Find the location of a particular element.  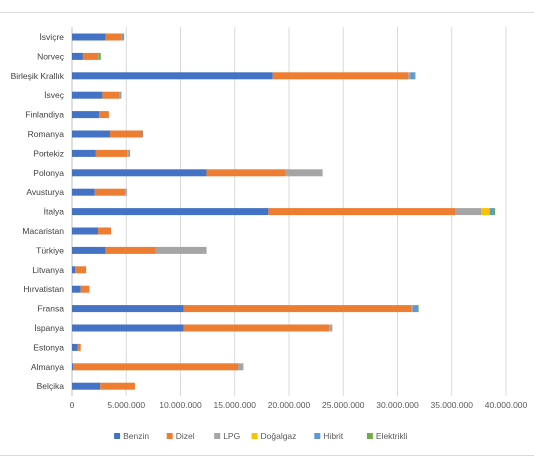

legend: Benzin Dizel LPG Doğalgaz Hibrit Elektrikli is located at coordinates (261, 436).